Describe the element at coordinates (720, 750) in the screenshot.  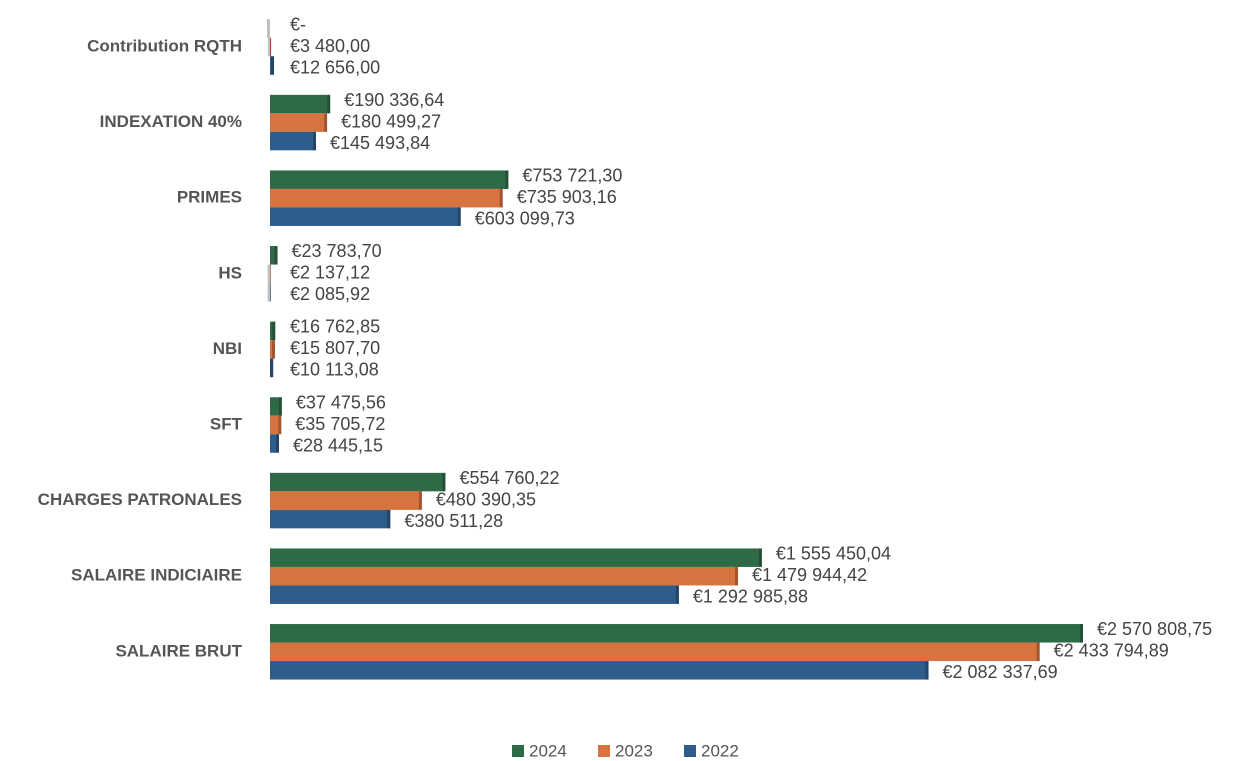
I see `legend-label: 2022` at that location.